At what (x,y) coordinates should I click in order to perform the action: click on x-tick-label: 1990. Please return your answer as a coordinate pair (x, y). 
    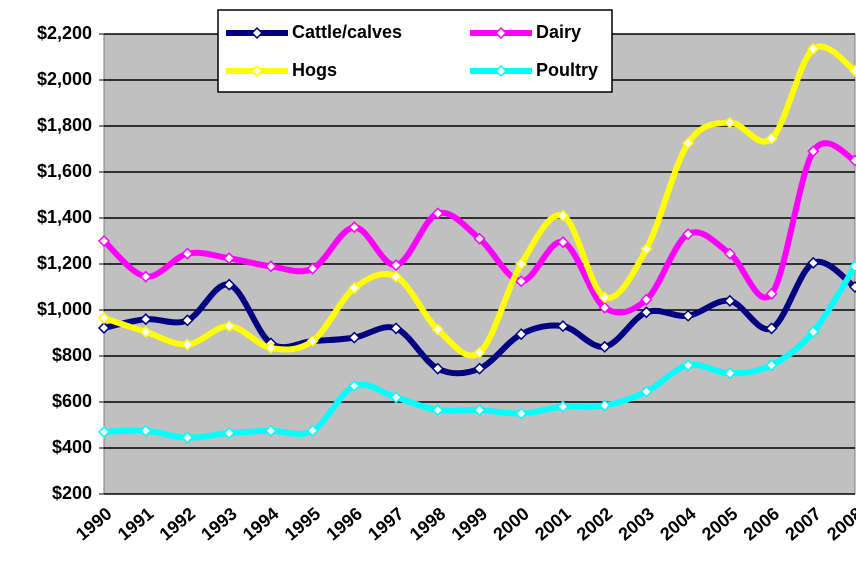
    Looking at the image, I should click on (94, 523).